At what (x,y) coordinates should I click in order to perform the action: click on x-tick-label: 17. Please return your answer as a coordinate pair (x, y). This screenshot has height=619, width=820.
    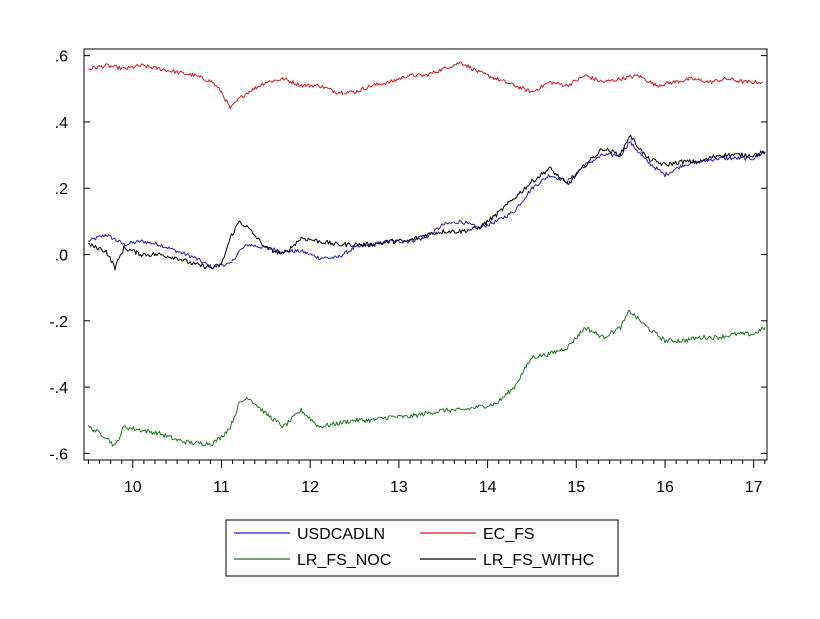
    Looking at the image, I should click on (754, 487).